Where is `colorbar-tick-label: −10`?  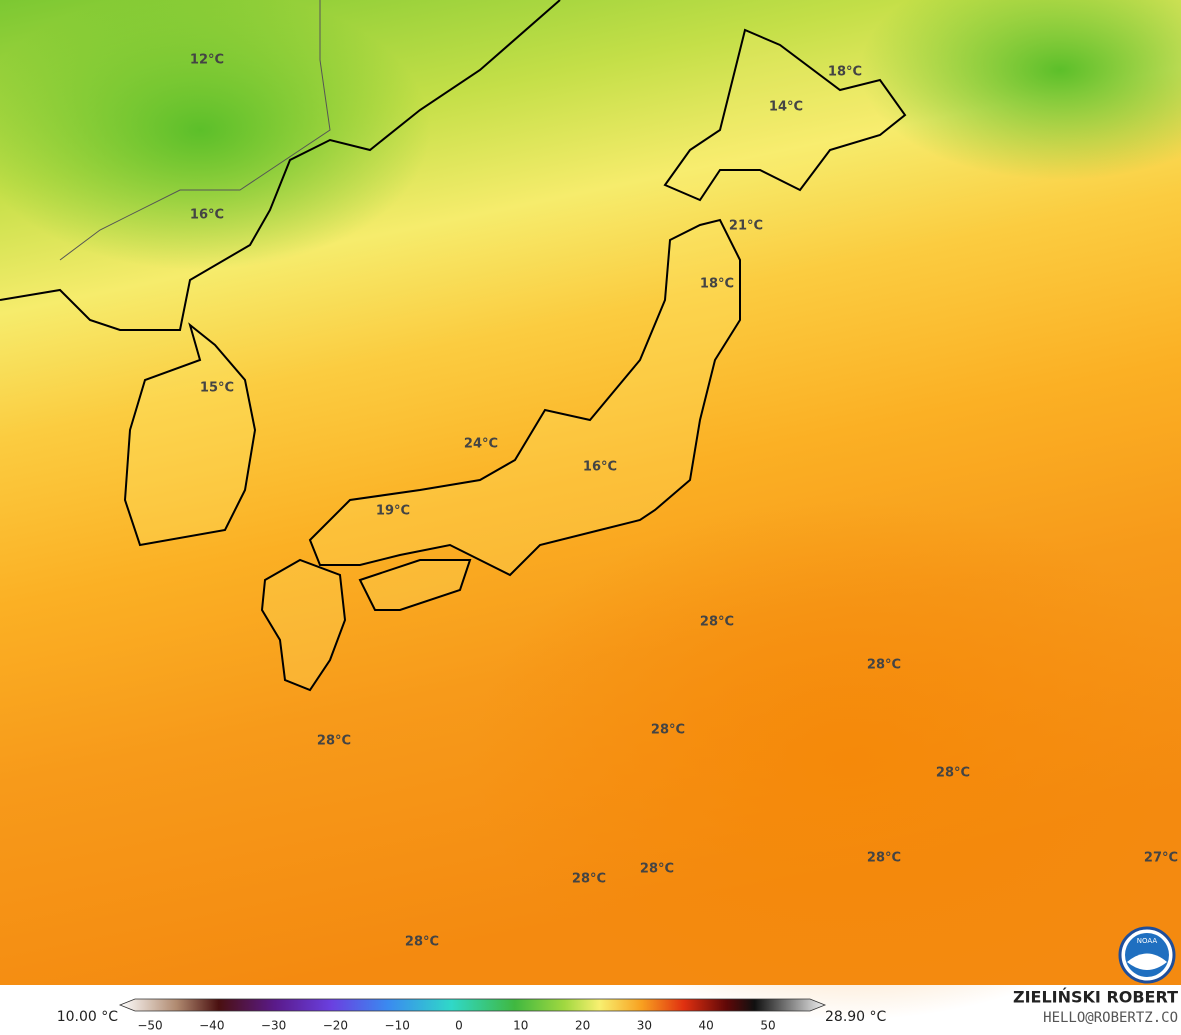 colorbar-tick-label: −10 is located at coordinates (397, 1026).